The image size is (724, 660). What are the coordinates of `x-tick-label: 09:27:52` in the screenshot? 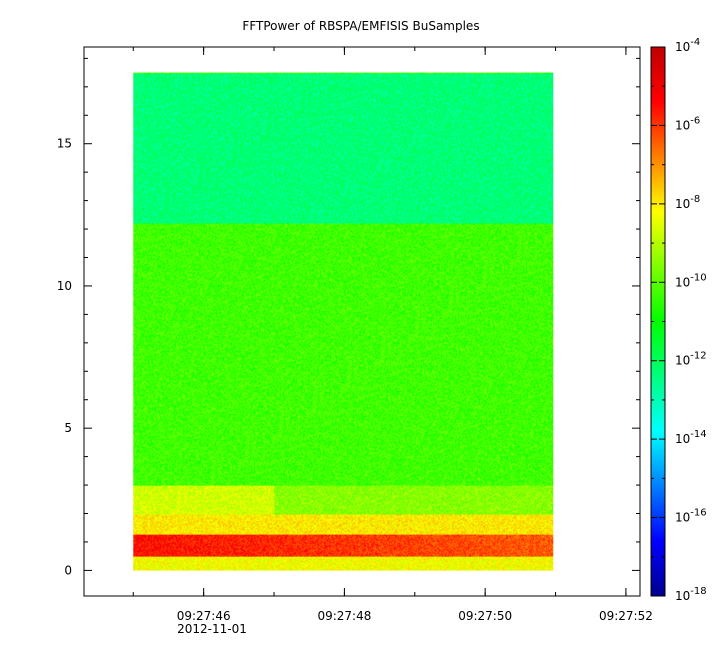 It's located at (626, 616).